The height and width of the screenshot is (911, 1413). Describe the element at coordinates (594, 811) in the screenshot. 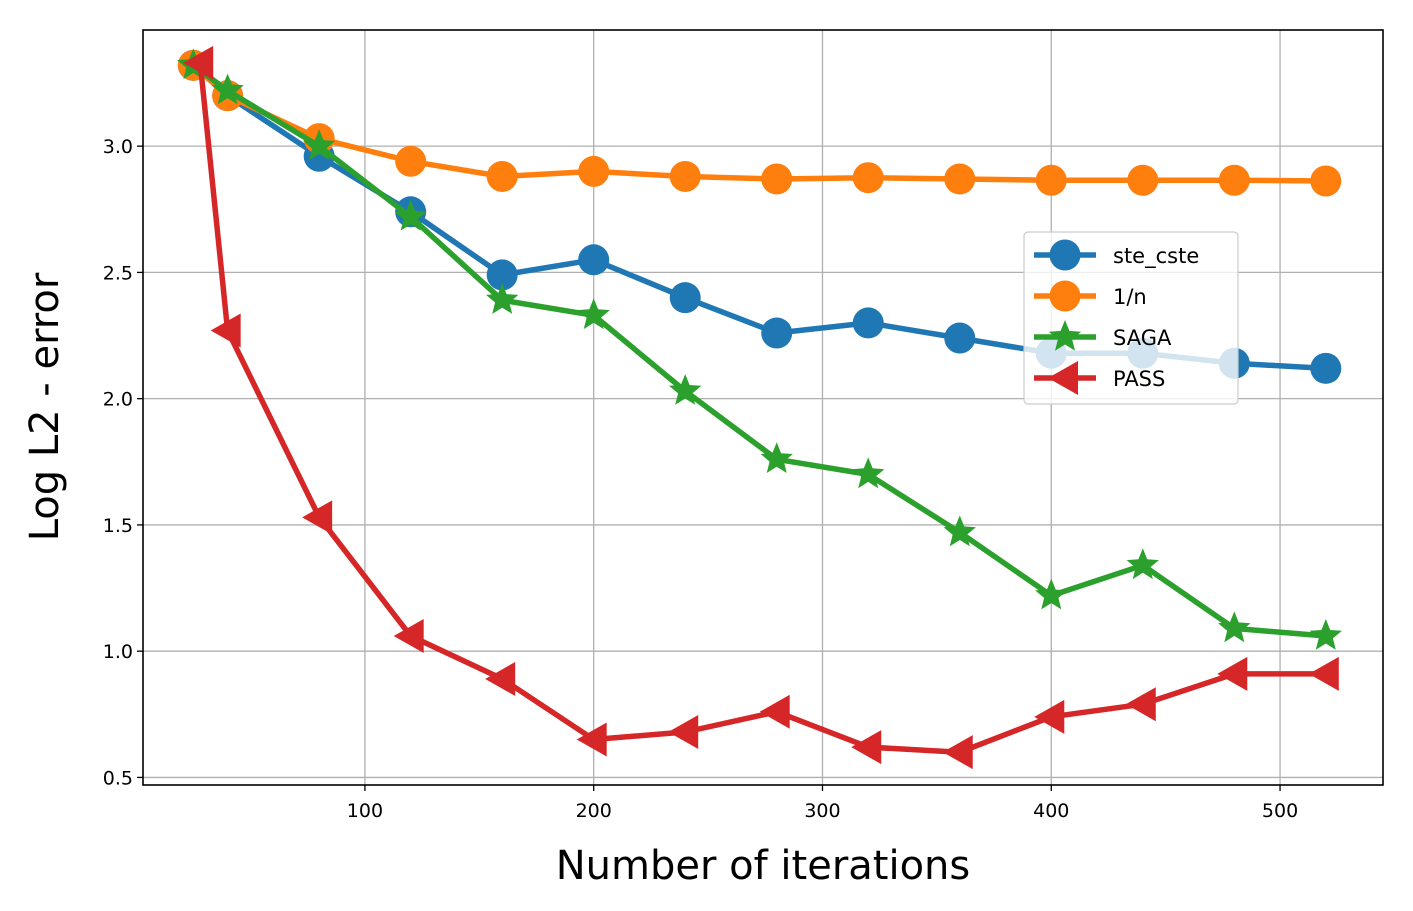

I see `x-tick-label: 200` at that location.